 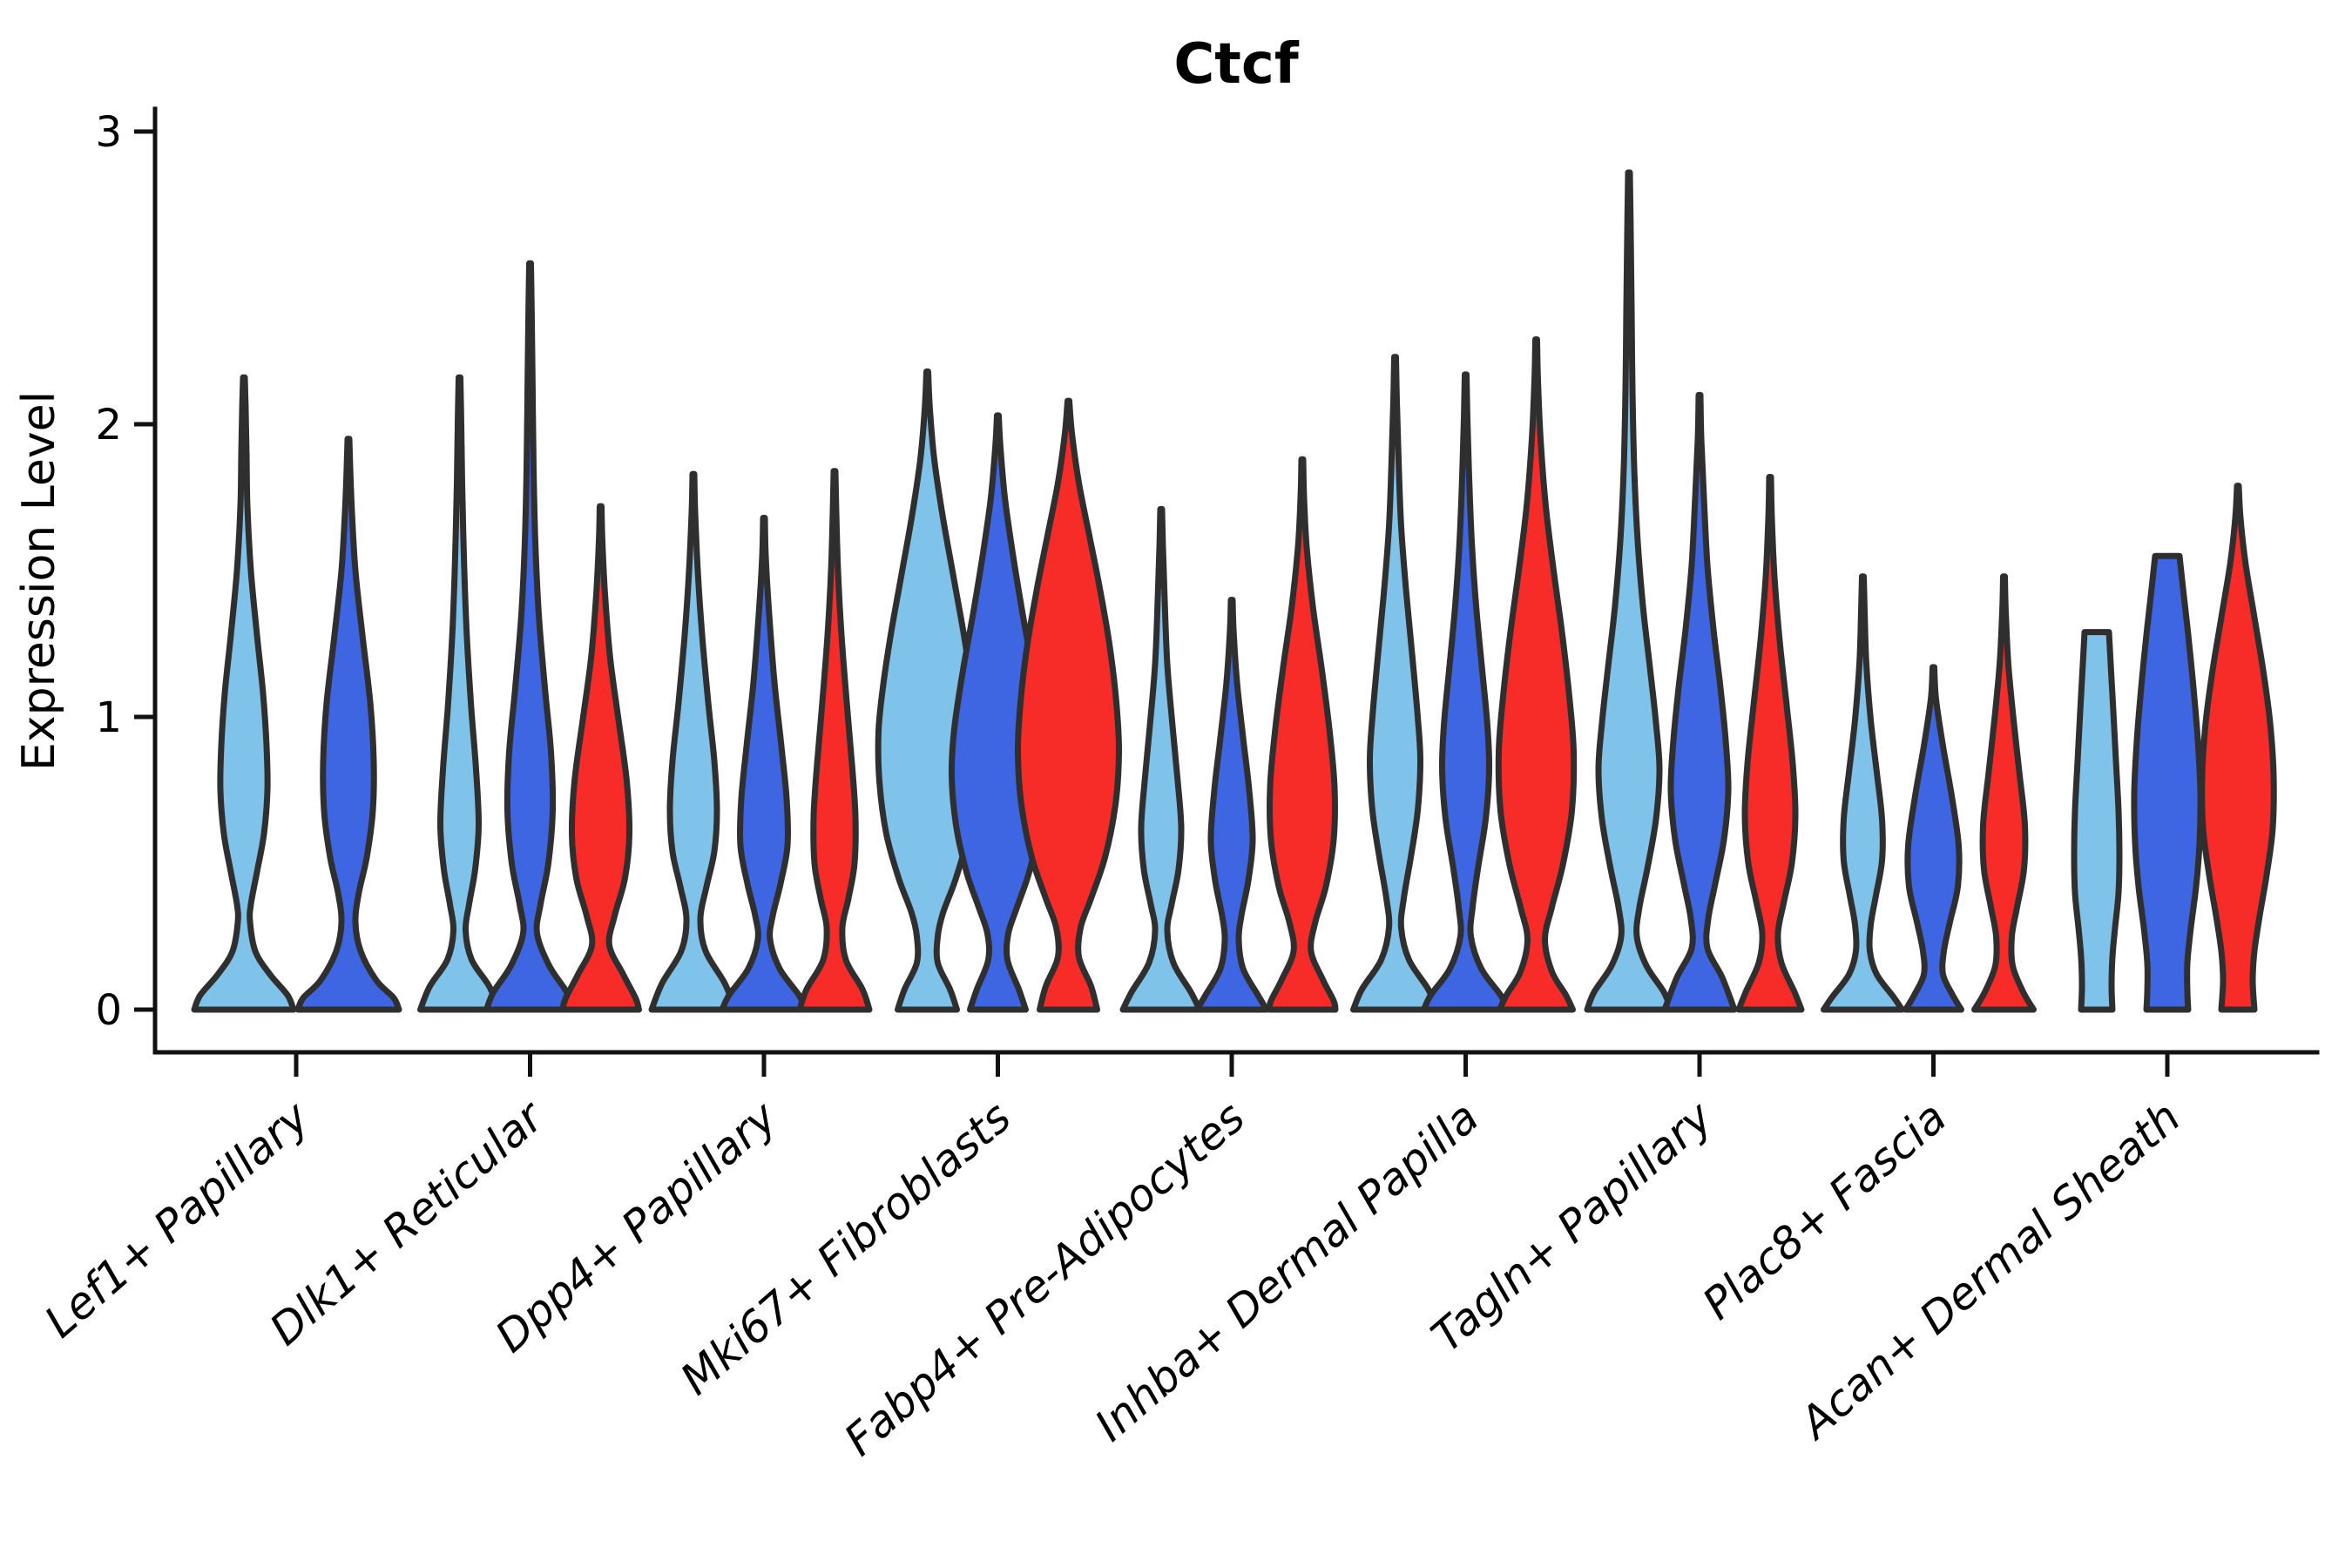 What do you see at coordinates (834, 741) in the screenshot?
I see `violin-dpp4-papillary-red` at bounding box center [834, 741].